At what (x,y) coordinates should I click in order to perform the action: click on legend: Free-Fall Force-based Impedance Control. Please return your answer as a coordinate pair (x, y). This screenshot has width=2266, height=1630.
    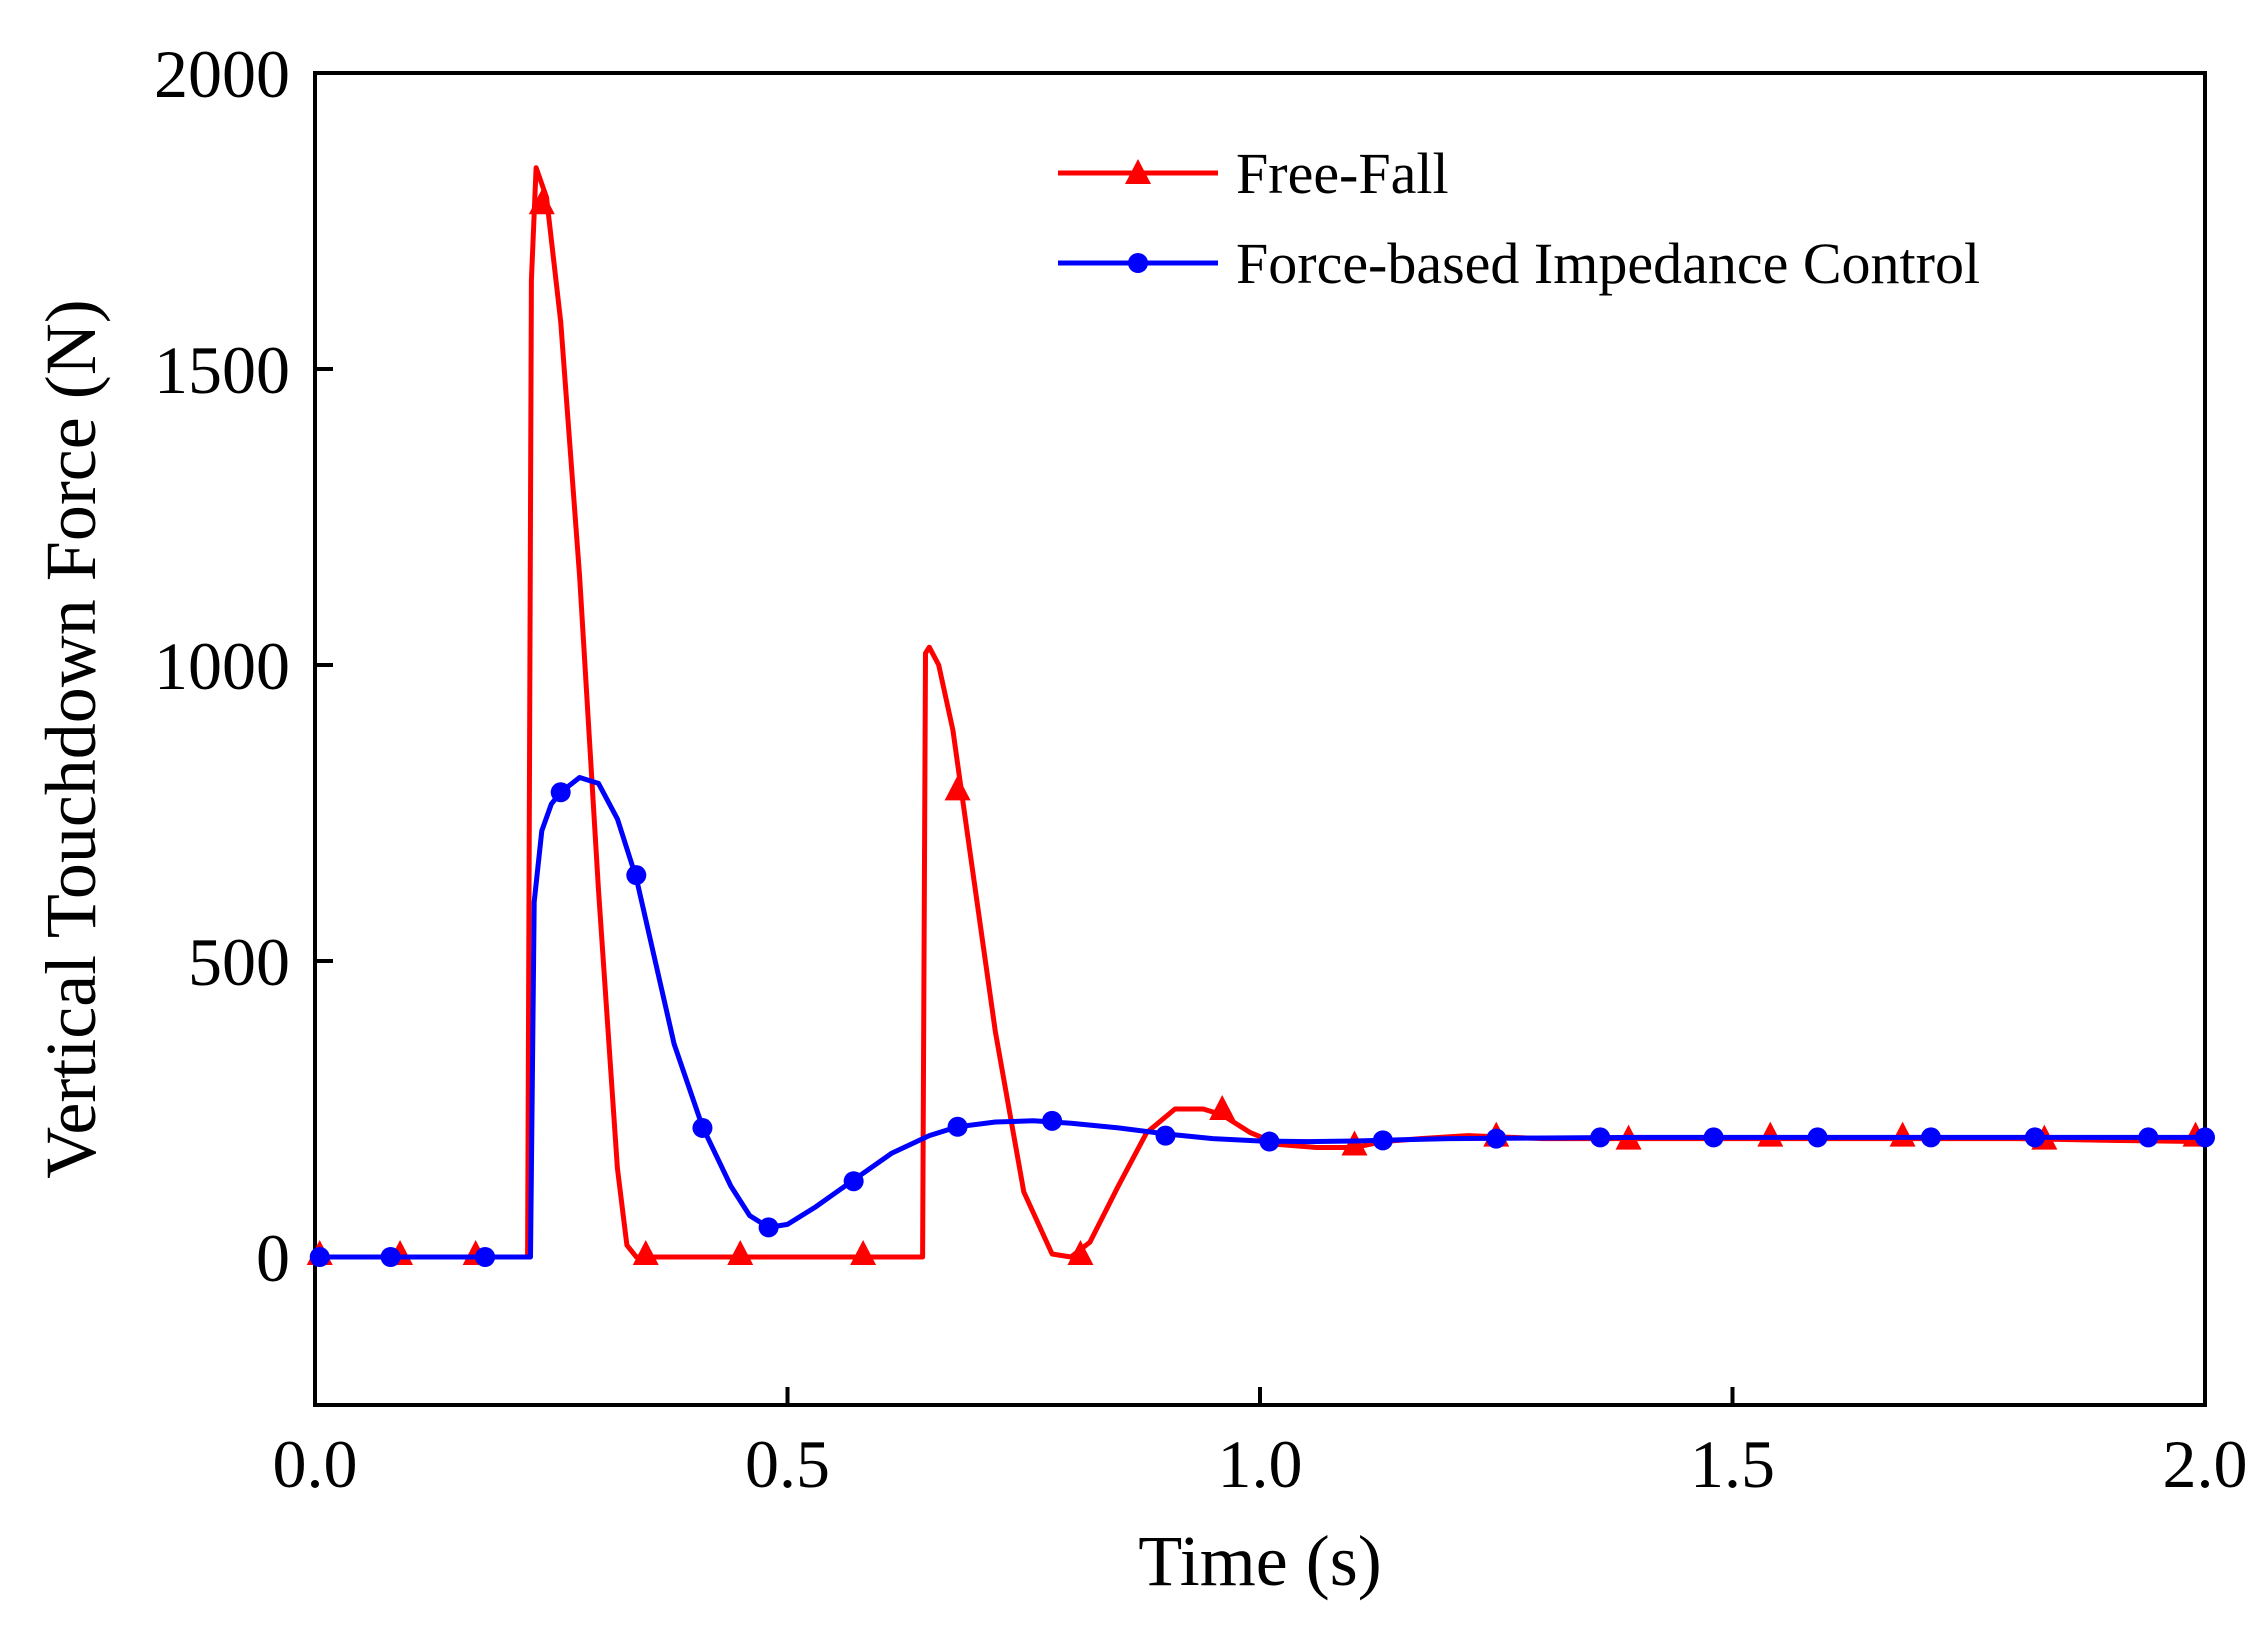
    Looking at the image, I should click on (1519, 218).